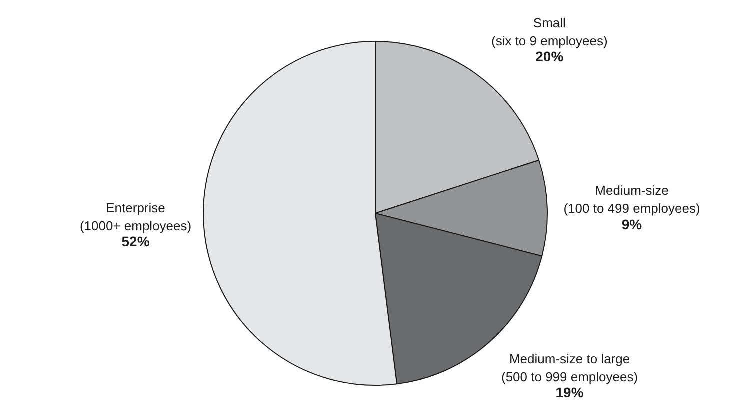 The width and height of the screenshot is (750, 413). I want to click on slice-label: Enterprise (1000+ employees), so click(136, 217).